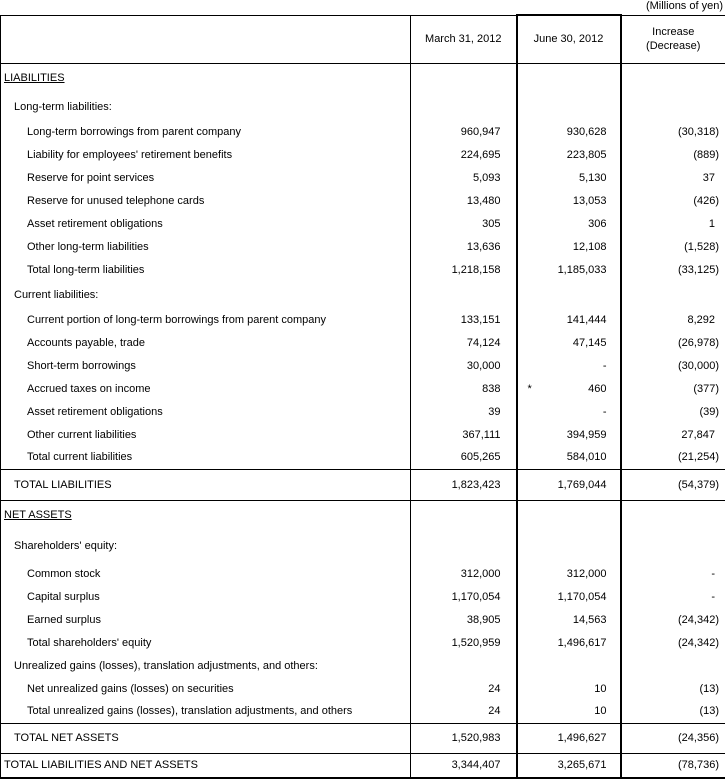 The width and height of the screenshot is (725, 779). What do you see at coordinates (589, 246) in the screenshot?
I see `value-jun30: 12,108` at bounding box center [589, 246].